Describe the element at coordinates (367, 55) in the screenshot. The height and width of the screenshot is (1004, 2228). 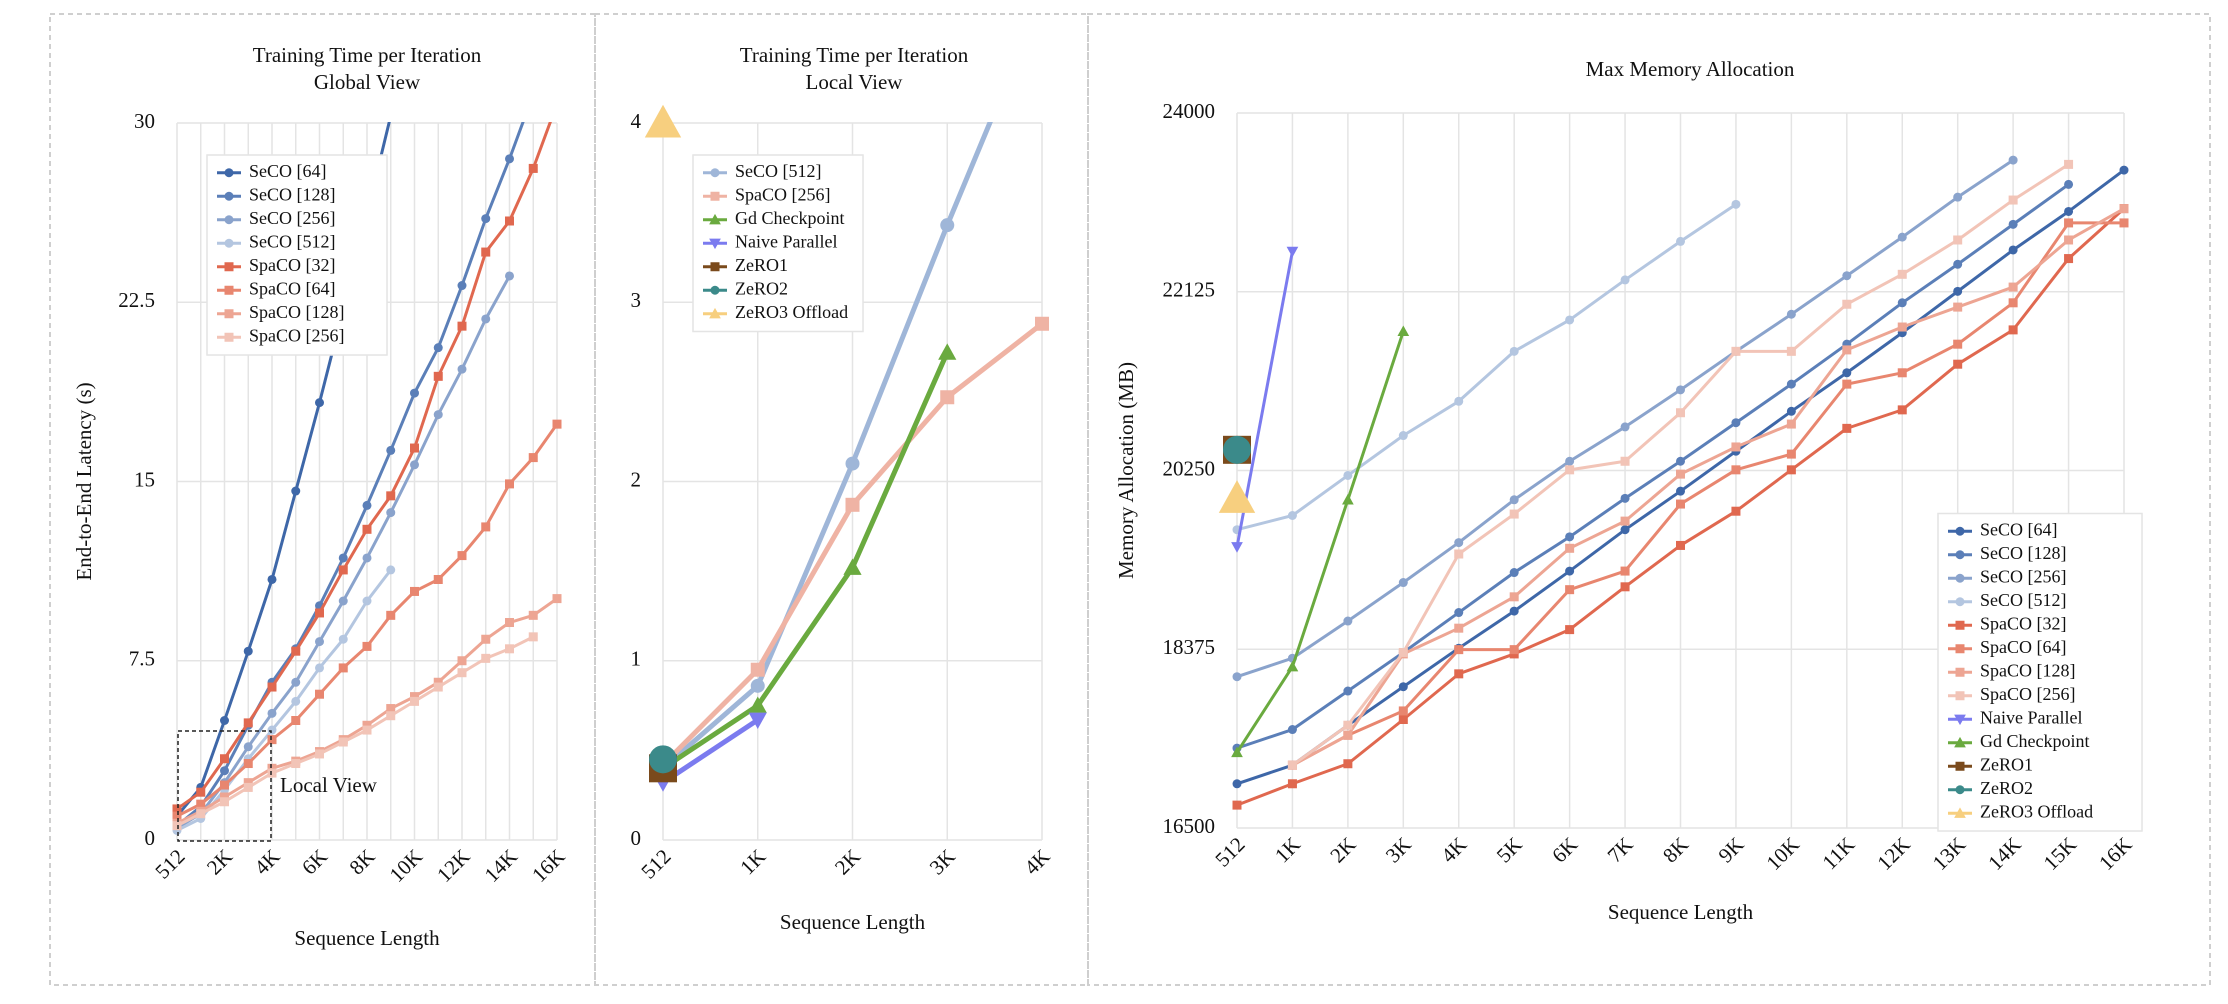
I see `chart-title: Training Time per Iteration` at that location.